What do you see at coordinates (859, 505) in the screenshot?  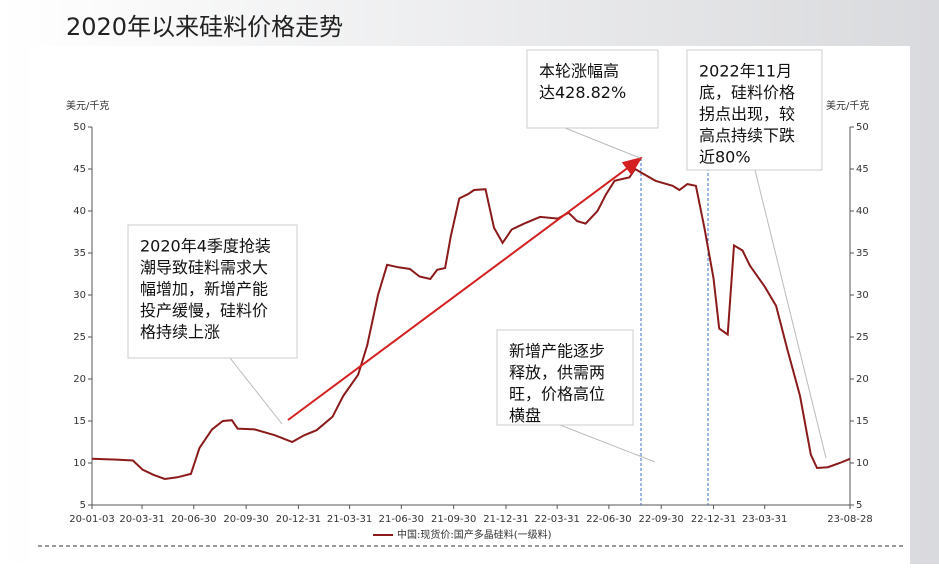 I see `y-tick-label-right: 5` at bounding box center [859, 505].